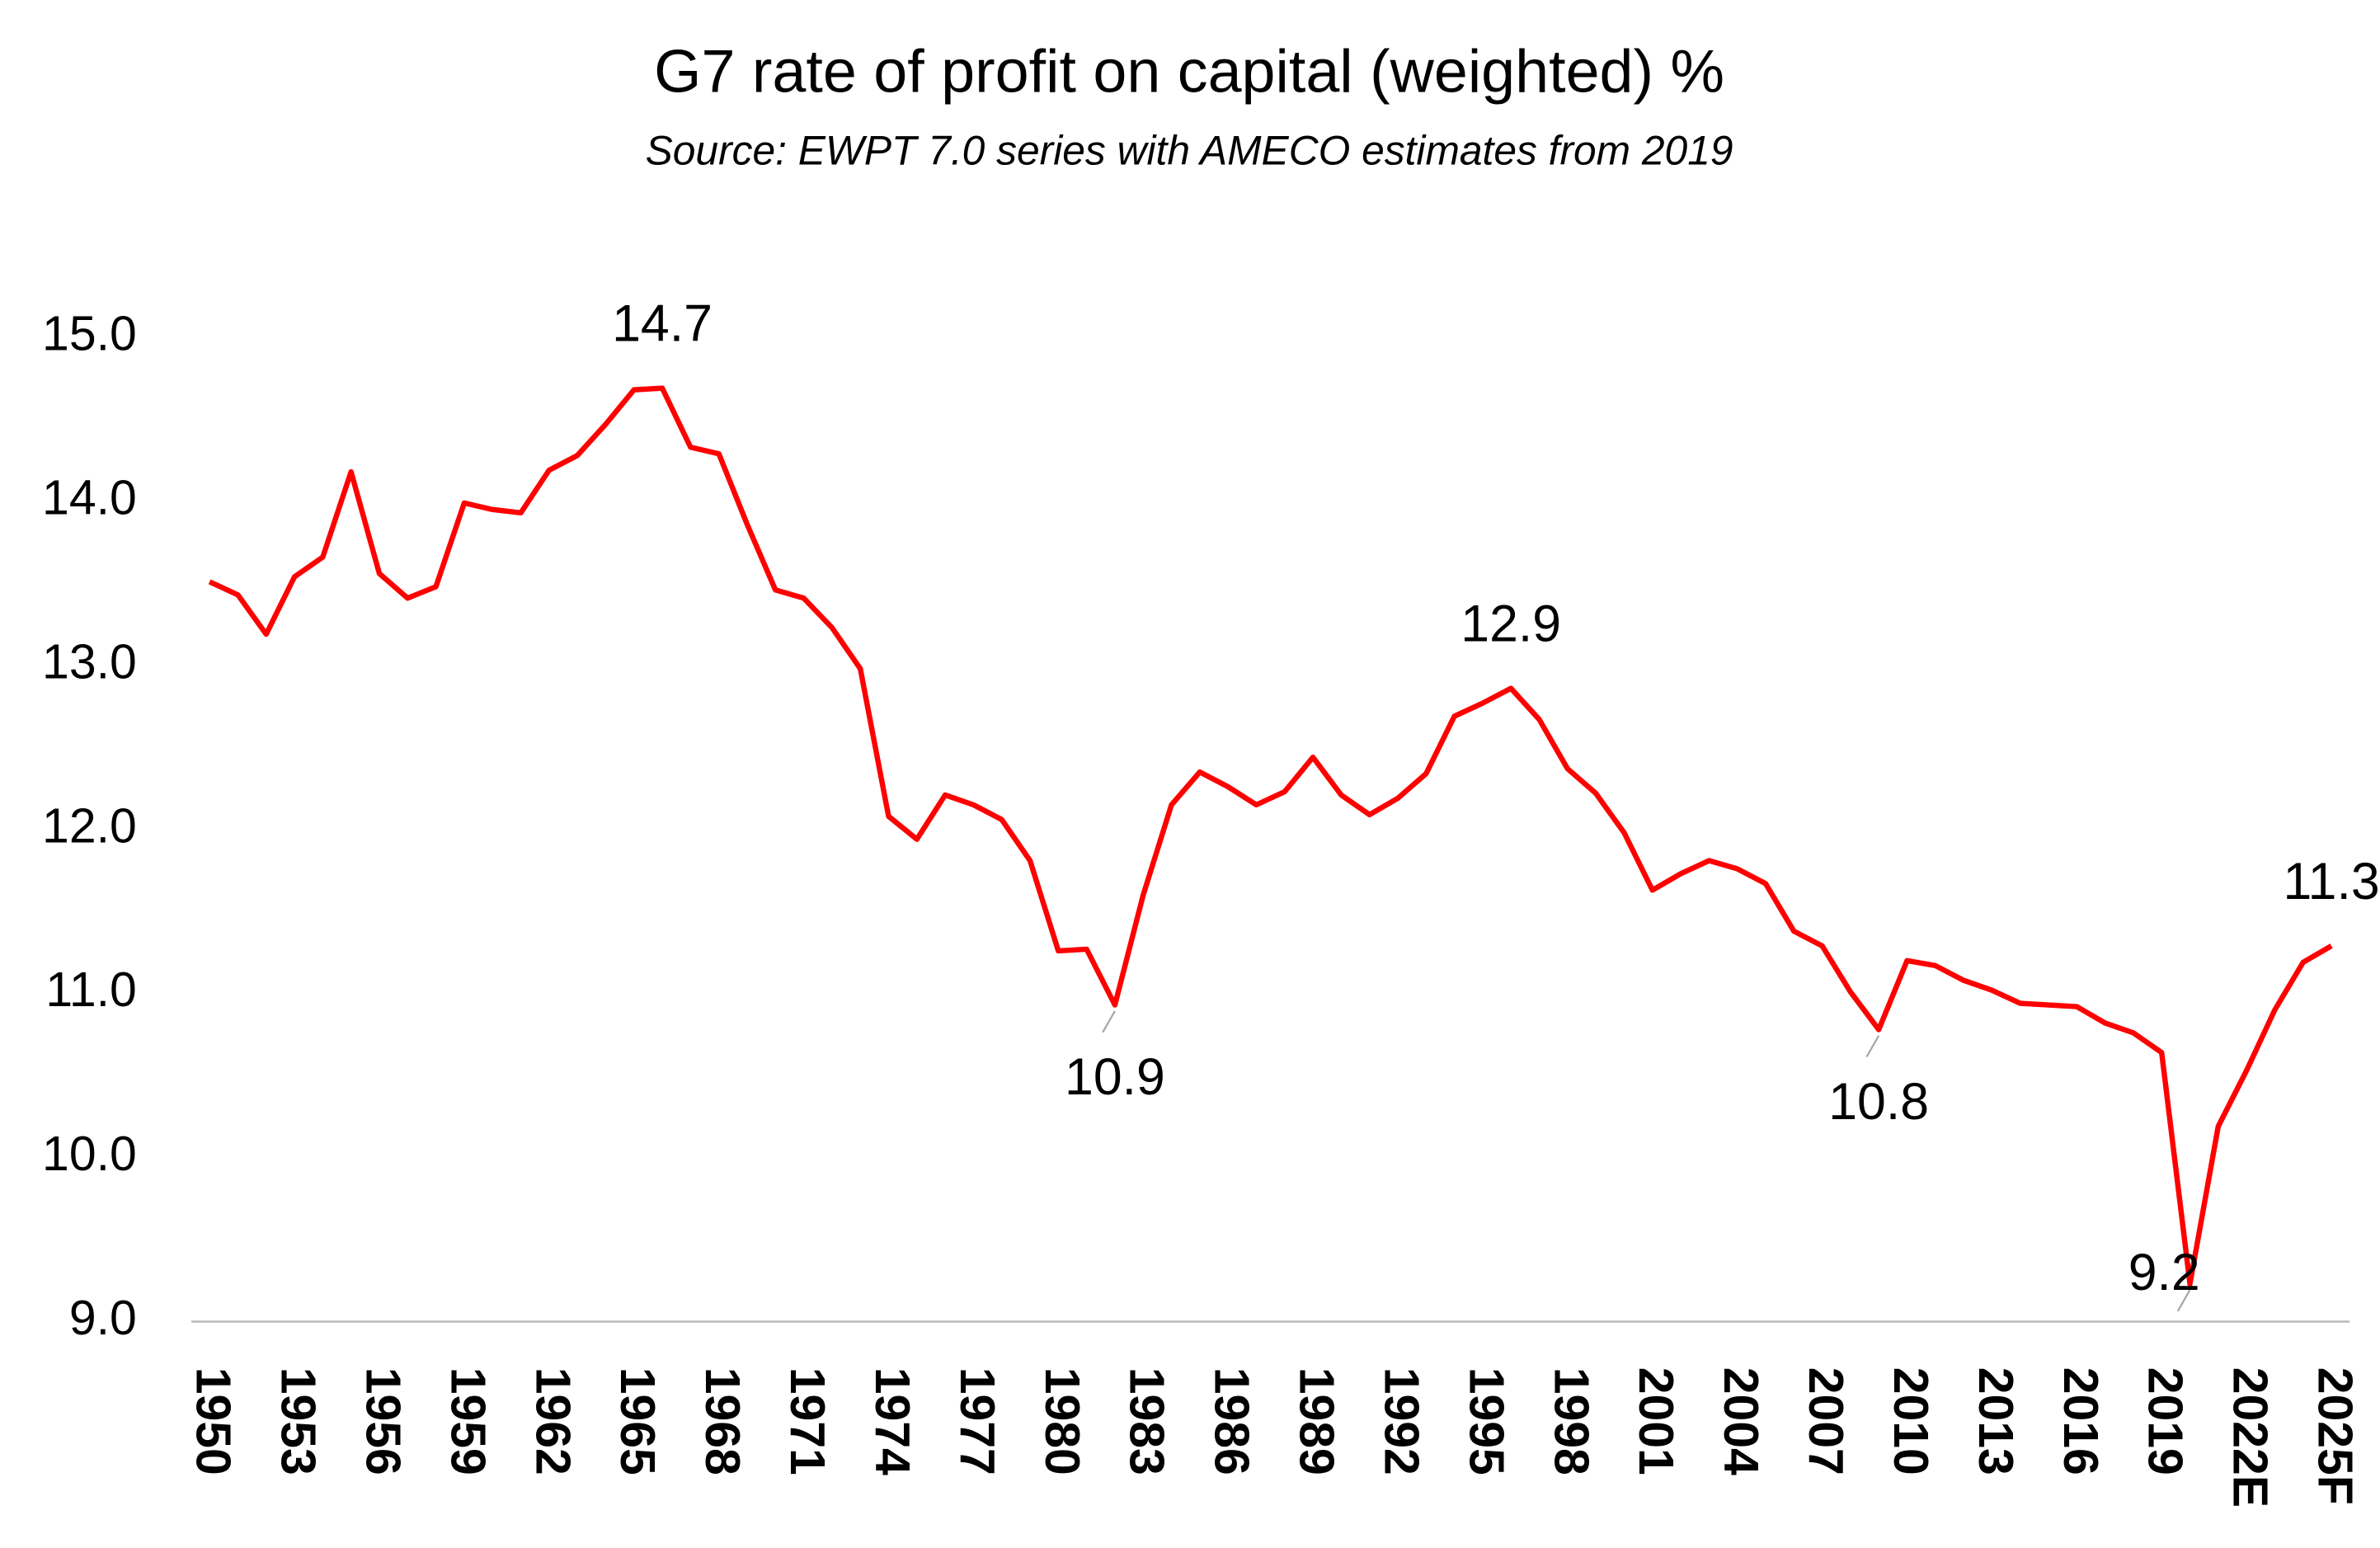 Image resolution: width=2380 pixels, height=1548 pixels. What do you see at coordinates (2335, 1436) in the screenshot?
I see `x-tick-label: 2025F` at bounding box center [2335, 1436].